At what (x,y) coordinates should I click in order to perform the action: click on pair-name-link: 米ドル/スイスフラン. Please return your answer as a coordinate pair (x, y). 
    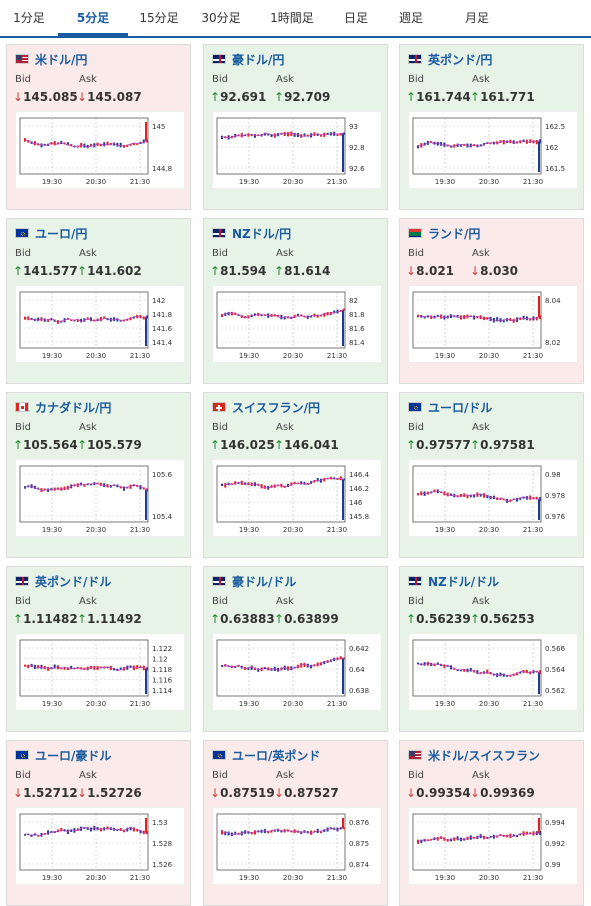
    Looking at the image, I should click on (484, 755).